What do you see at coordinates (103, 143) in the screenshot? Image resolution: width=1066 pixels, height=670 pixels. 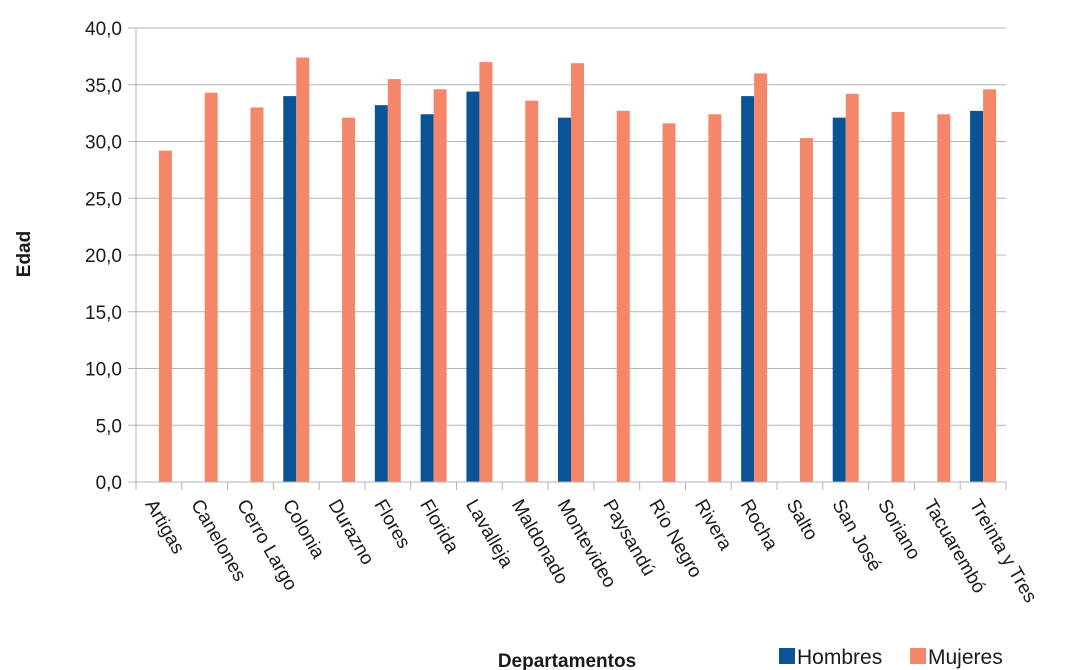 I see `y-tick-label: 30,0` at bounding box center [103, 143].